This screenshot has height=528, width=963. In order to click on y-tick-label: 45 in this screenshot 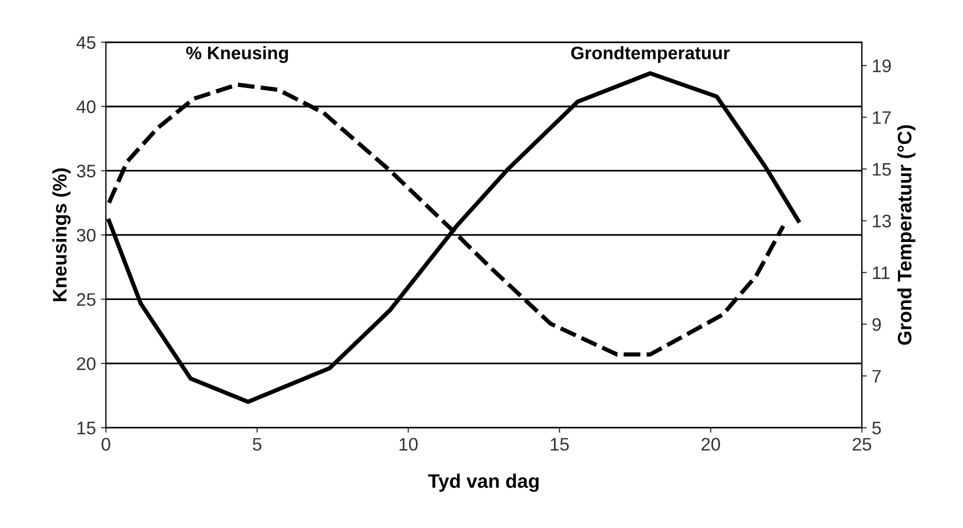, I will do `click(86, 42)`.